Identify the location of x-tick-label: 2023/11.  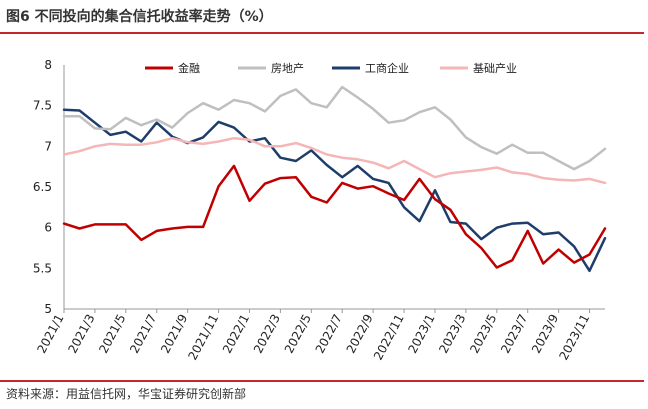
(574, 337).